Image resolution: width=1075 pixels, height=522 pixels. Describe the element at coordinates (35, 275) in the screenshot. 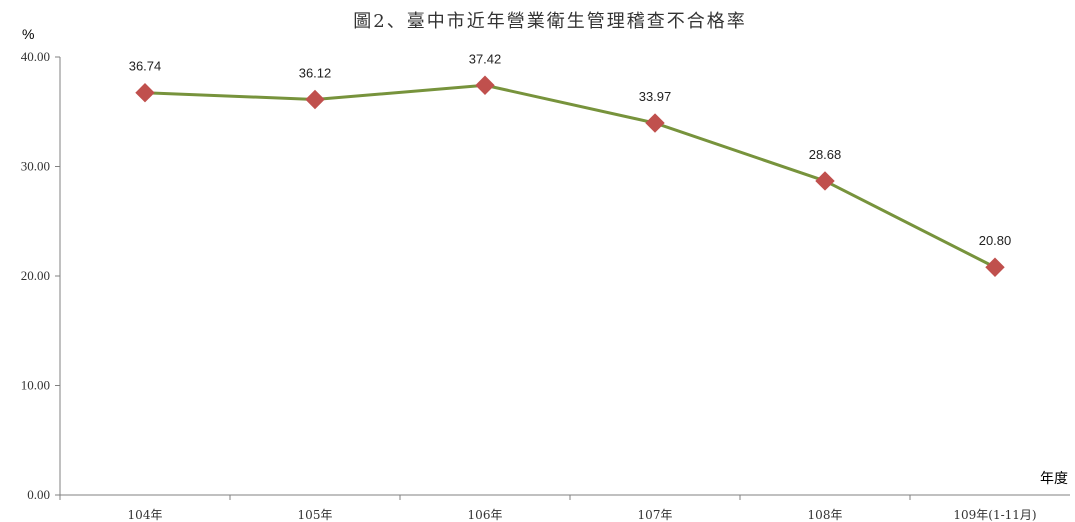

I see `y-tick-label: 20.00` at that location.